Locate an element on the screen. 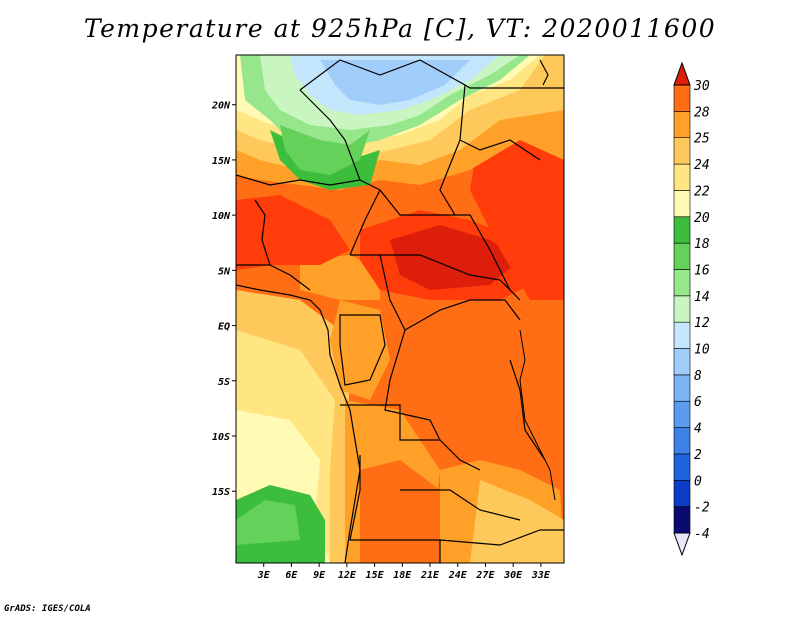  lat-tick-label: 5S is located at coordinates (224, 382).